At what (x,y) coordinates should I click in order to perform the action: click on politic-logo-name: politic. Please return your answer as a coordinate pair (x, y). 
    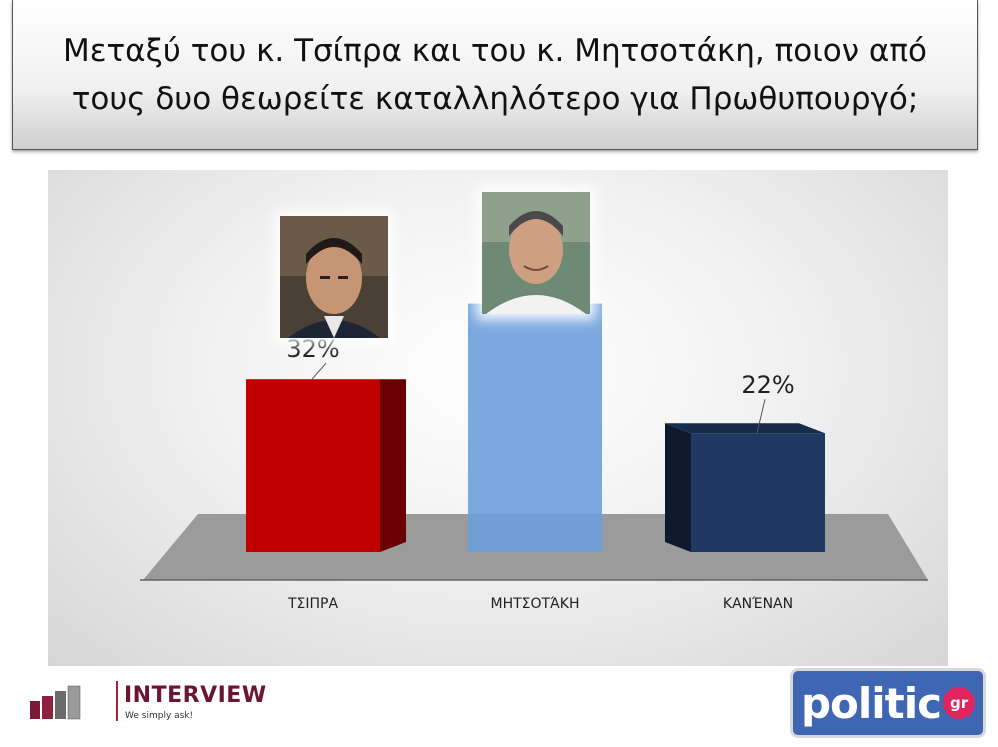
    Looking at the image, I should click on (871, 703).